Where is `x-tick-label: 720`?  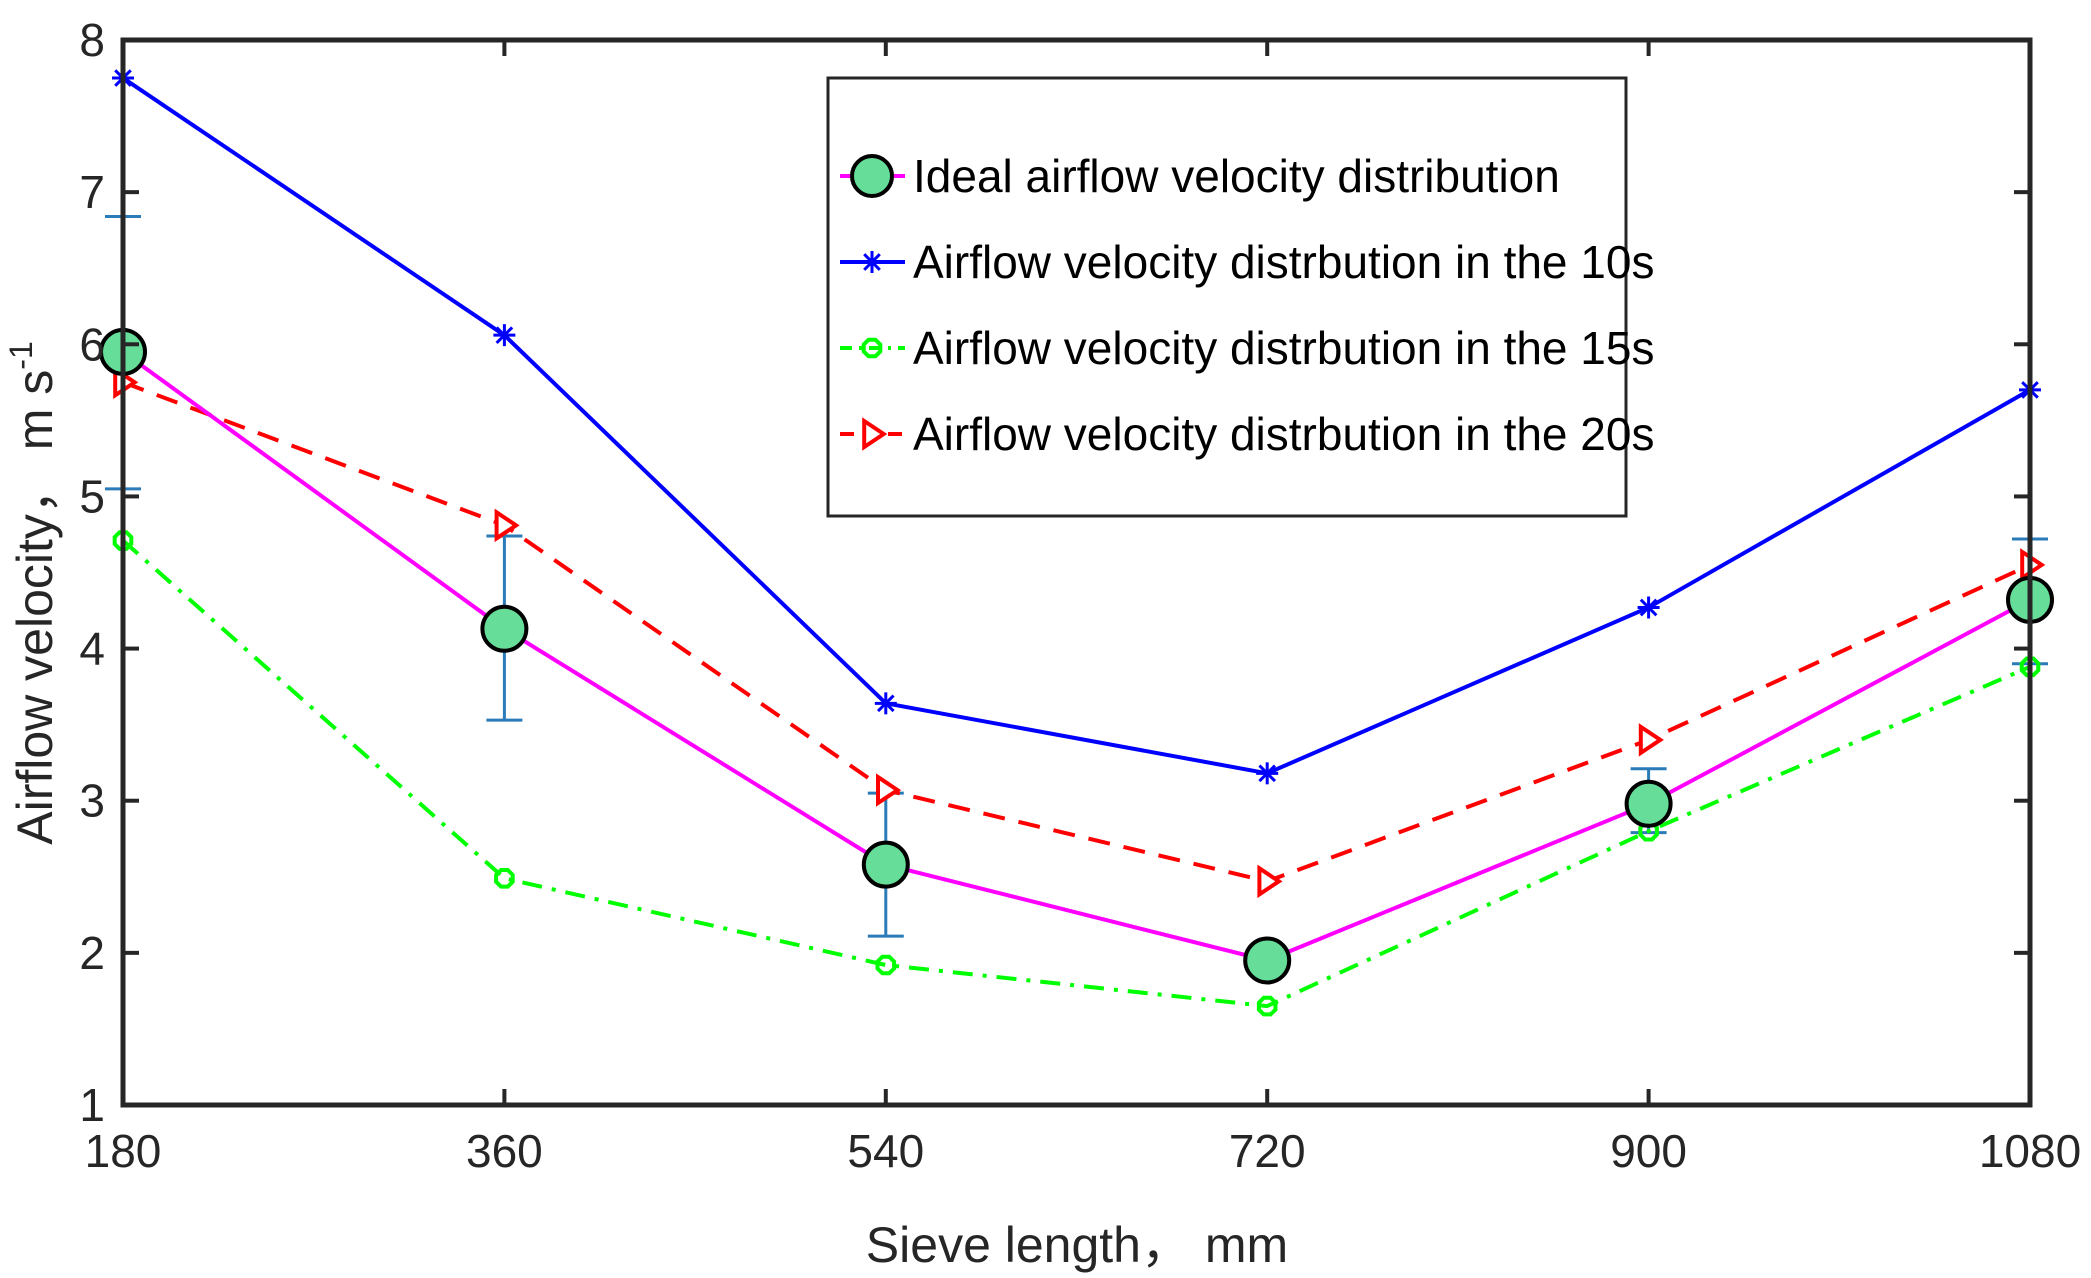
x-tick-label: 720 is located at coordinates (1267, 1151).